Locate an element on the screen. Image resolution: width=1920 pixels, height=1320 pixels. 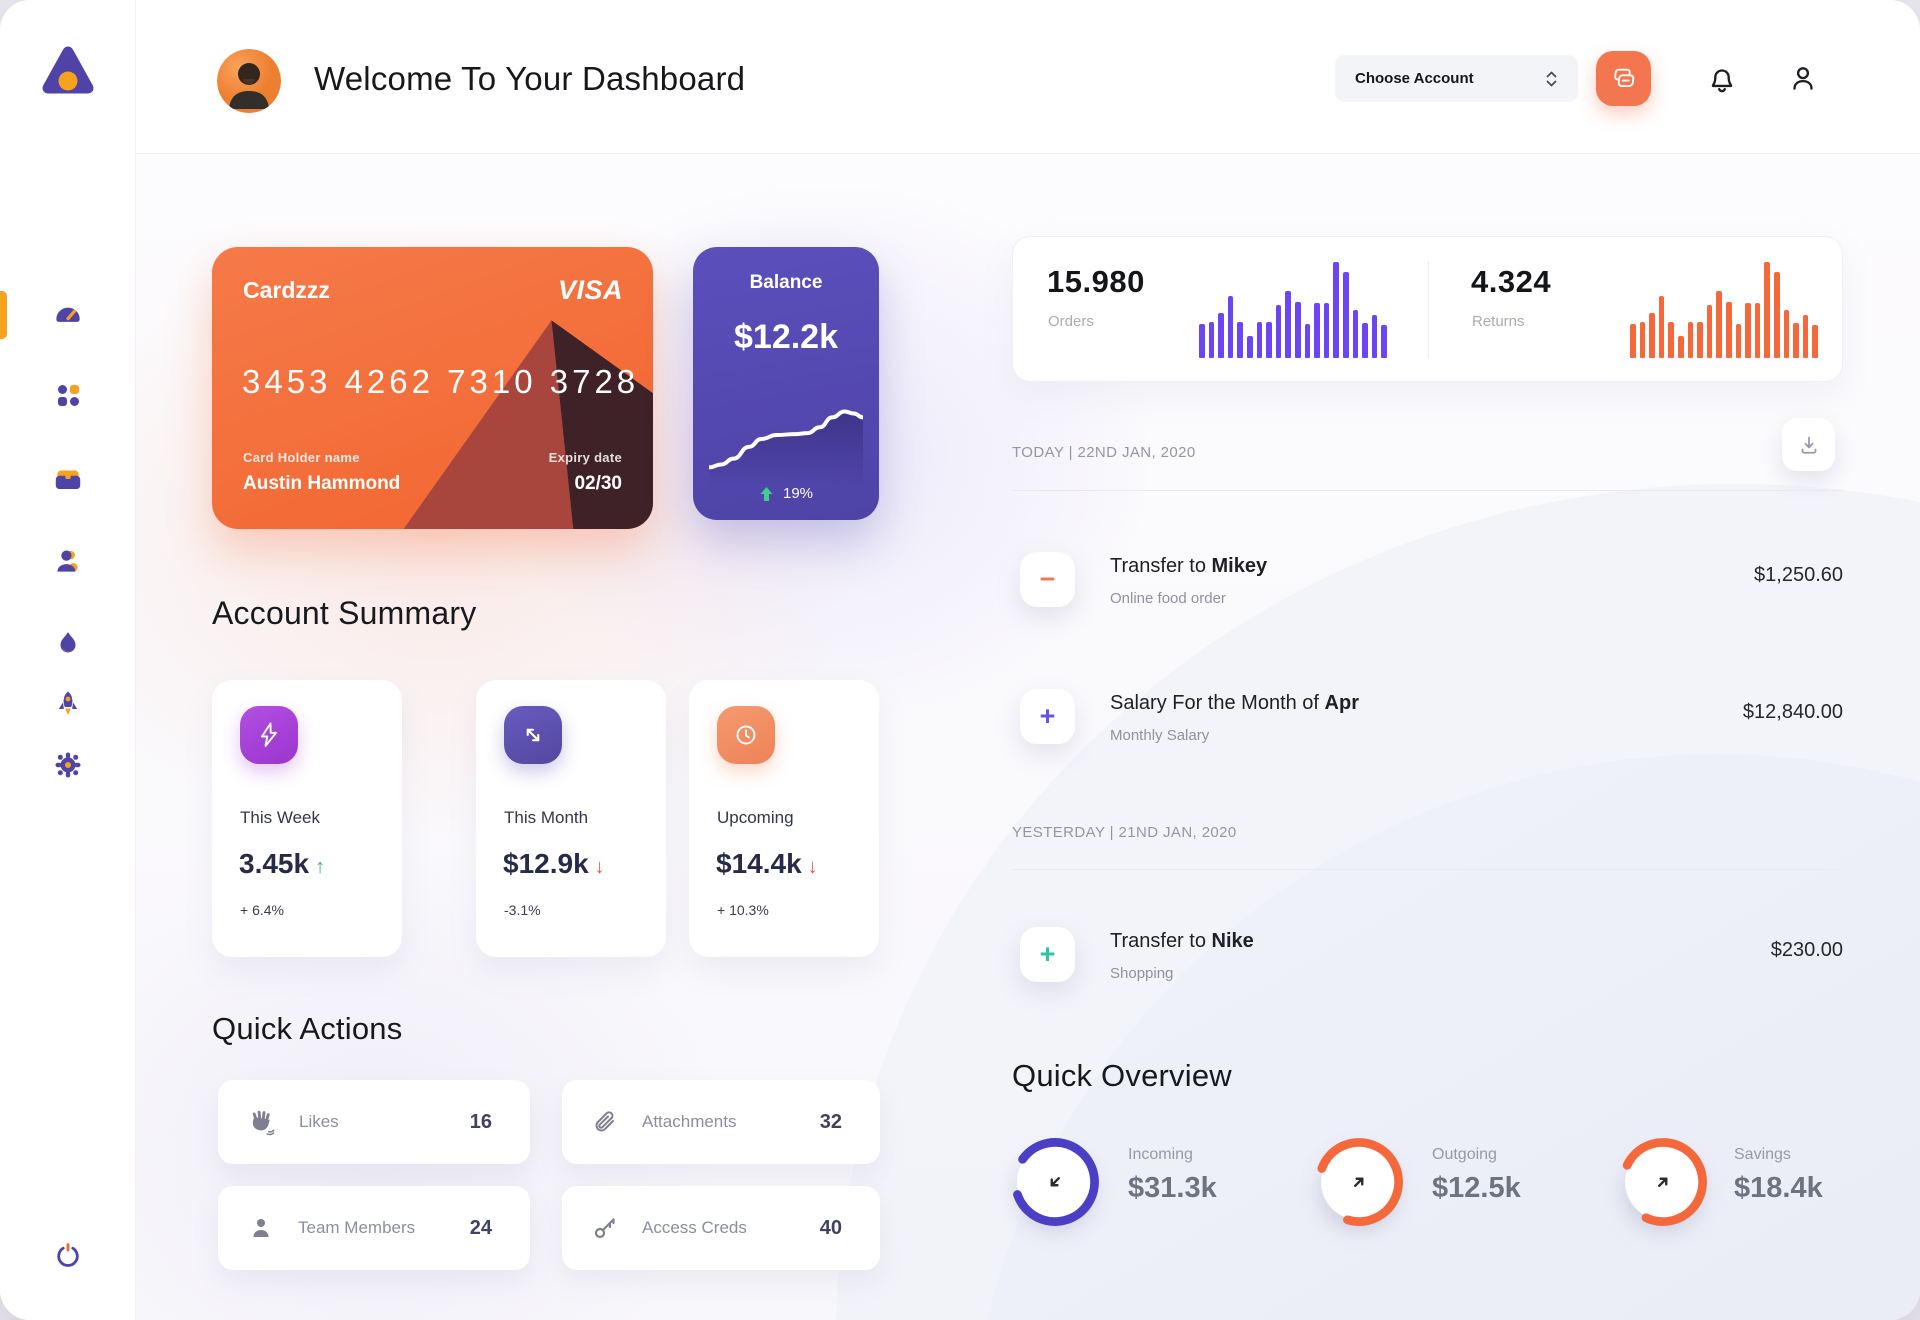
waving-hand-icon is located at coordinates (263, 1122).